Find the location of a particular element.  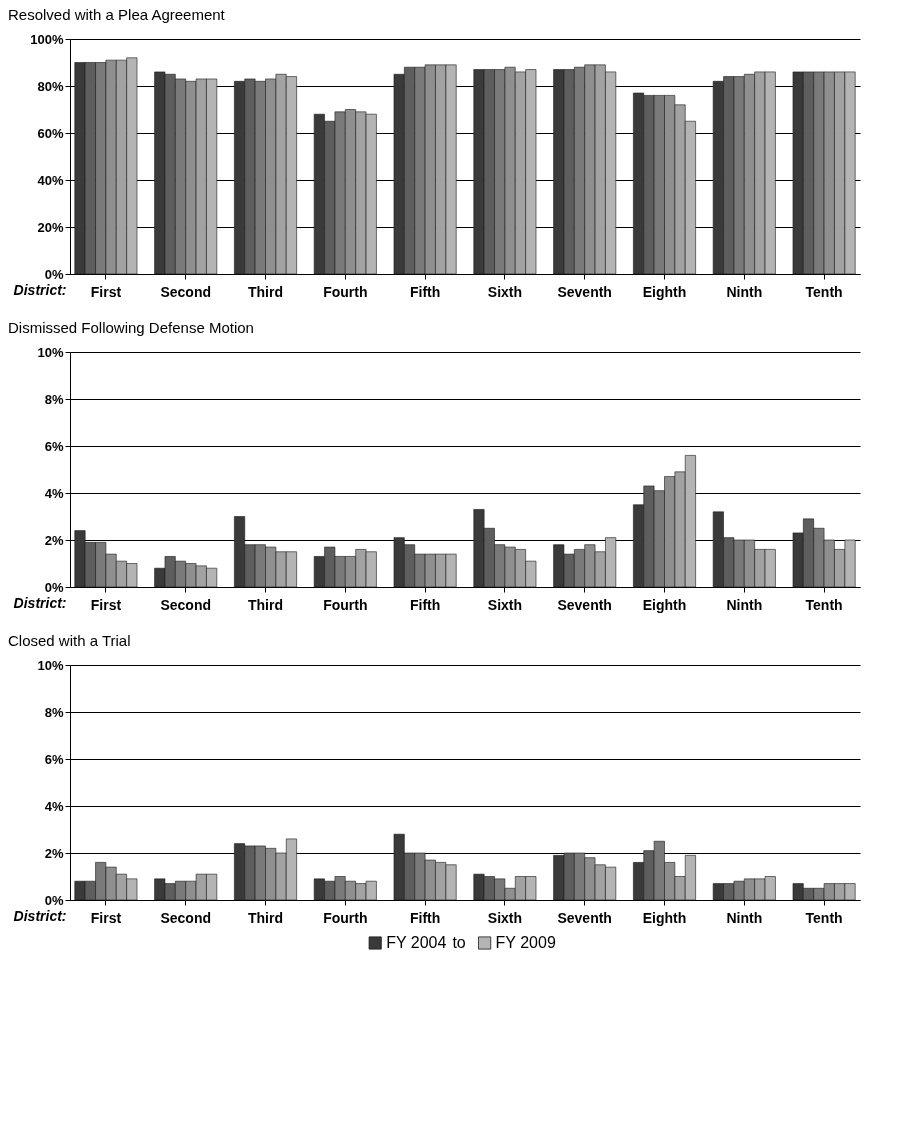

chart-title: Dismissed Following Defense Motion is located at coordinates (131, 327).